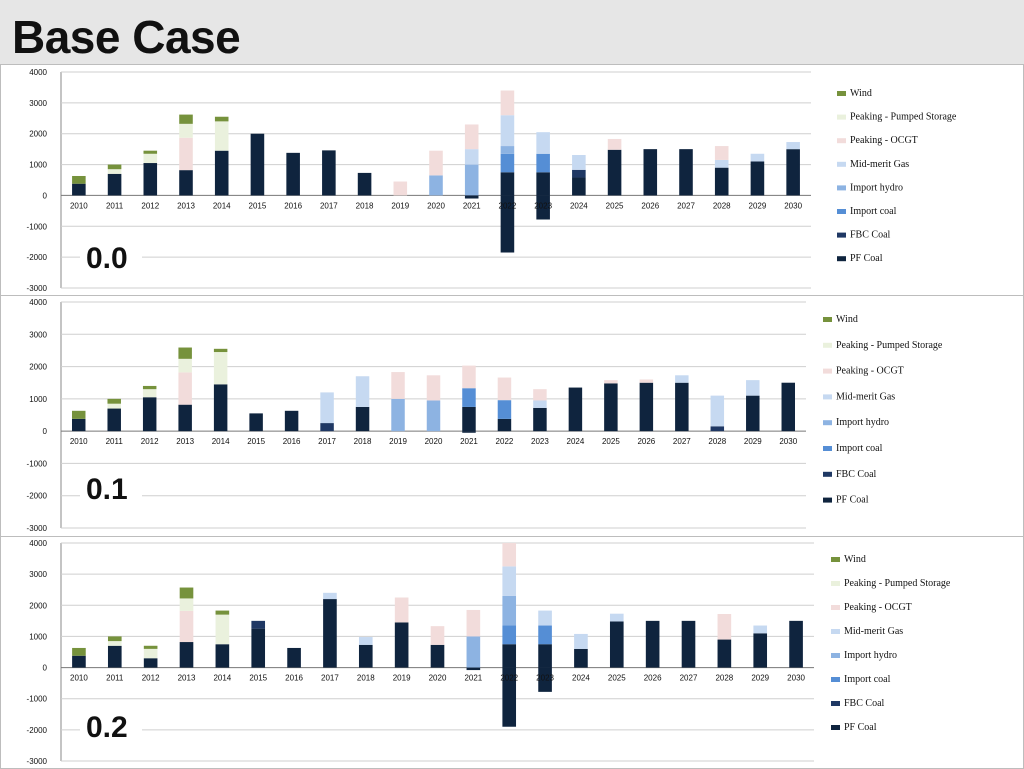 The height and width of the screenshot is (769, 1024). What do you see at coordinates (38, 134) in the screenshot?
I see `y-tick-label: 2000` at bounding box center [38, 134].